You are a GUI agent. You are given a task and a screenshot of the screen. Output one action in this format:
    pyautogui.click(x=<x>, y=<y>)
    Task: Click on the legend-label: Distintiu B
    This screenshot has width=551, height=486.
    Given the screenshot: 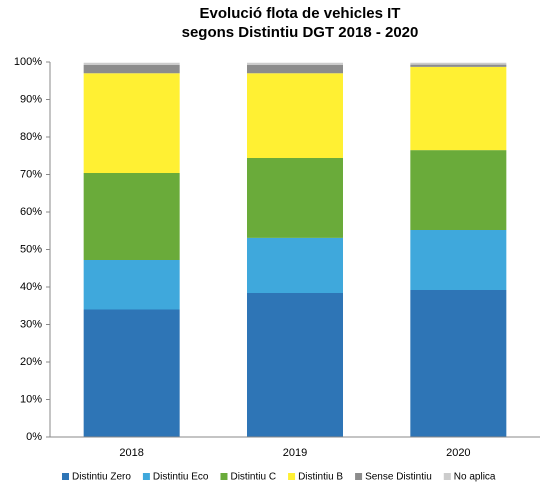 What is the action you would take?
    pyautogui.click(x=320, y=477)
    